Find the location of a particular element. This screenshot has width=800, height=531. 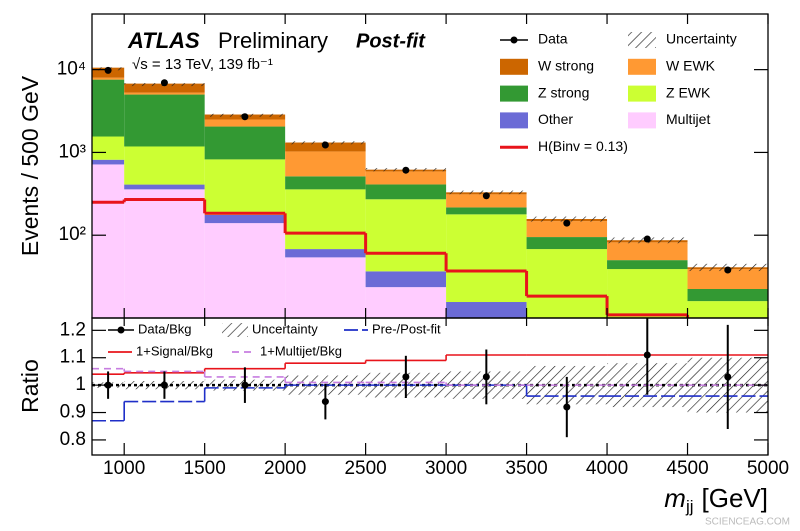

x-tick-label: 5000 is located at coordinates (768, 468).